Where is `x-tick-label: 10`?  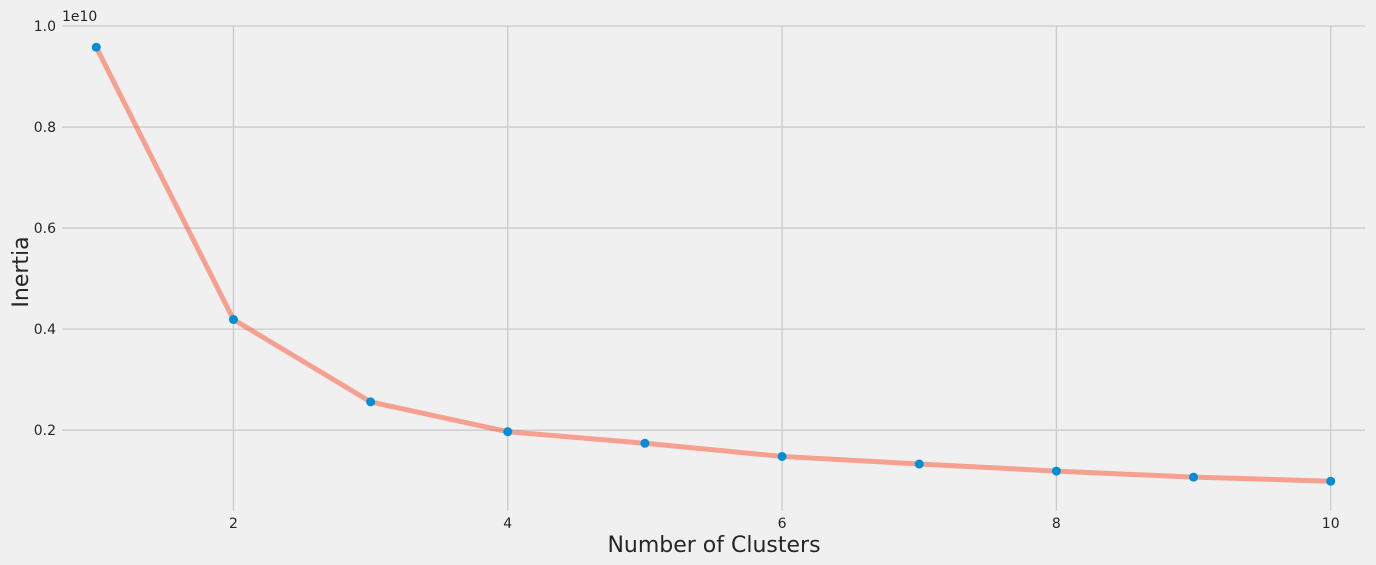 x-tick-label: 10 is located at coordinates (1331, 524).